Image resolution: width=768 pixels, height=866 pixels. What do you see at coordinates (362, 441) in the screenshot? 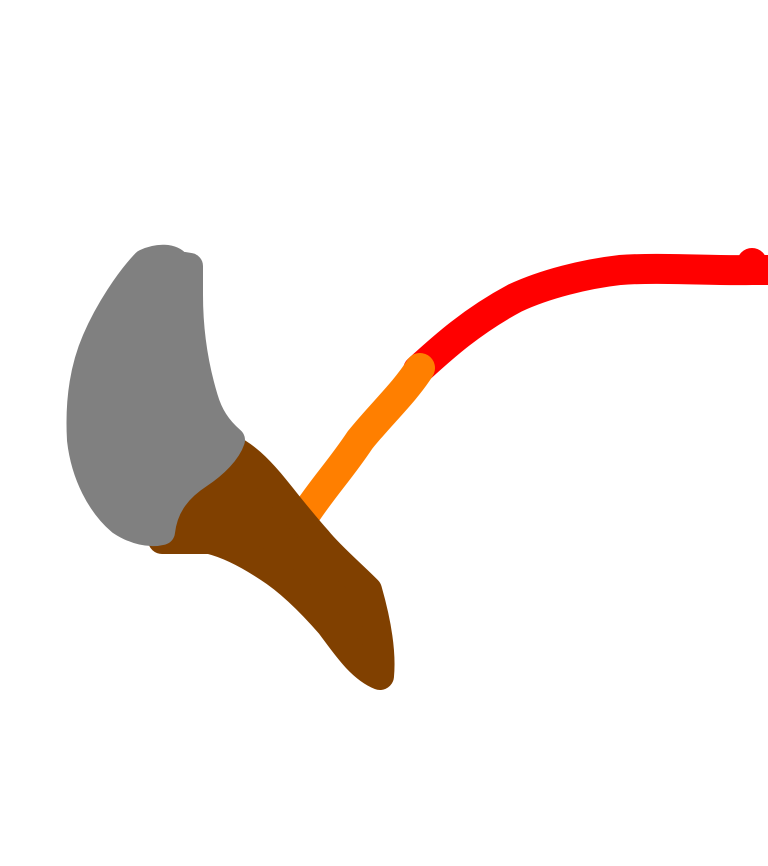
I see `orange-stroke` at bounding box center [362, 441].